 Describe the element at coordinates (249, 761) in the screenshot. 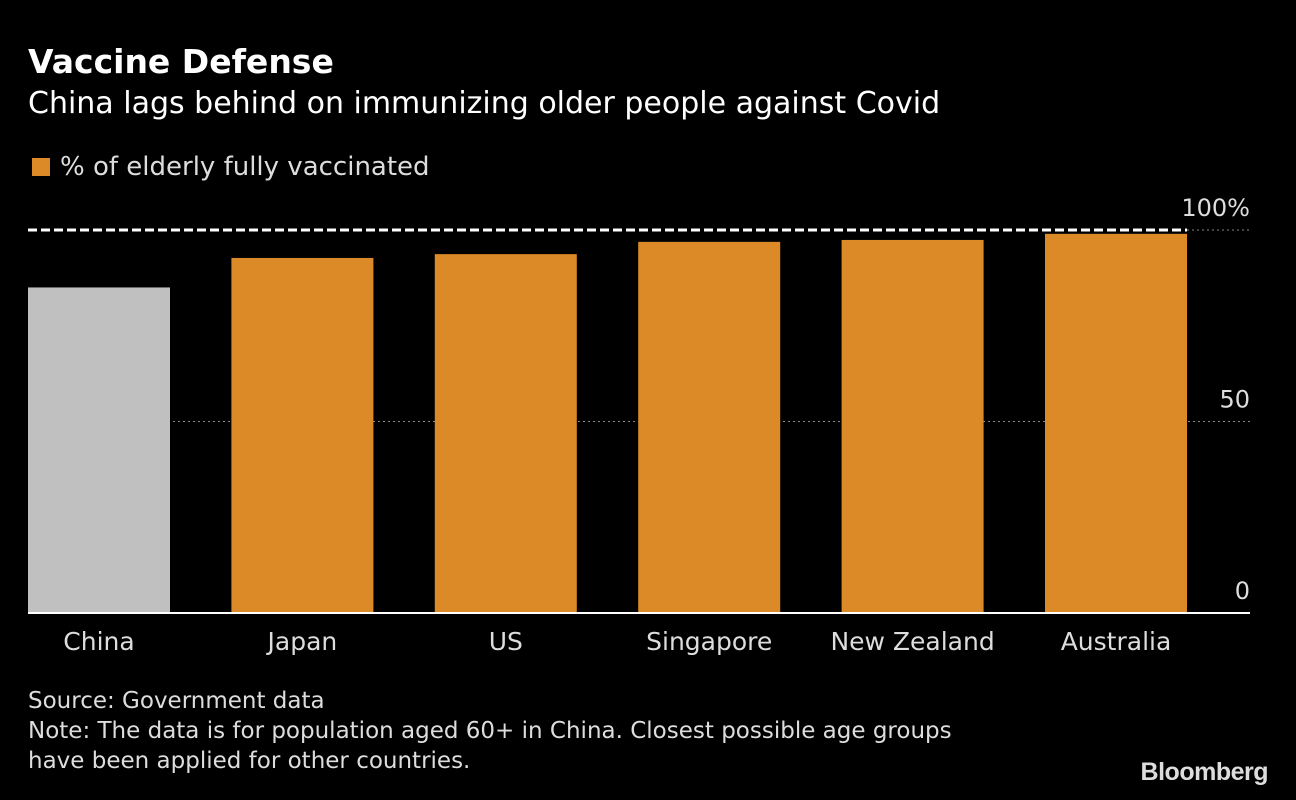

I see `footnote-line-2: have been applied for other countries.` at that location.